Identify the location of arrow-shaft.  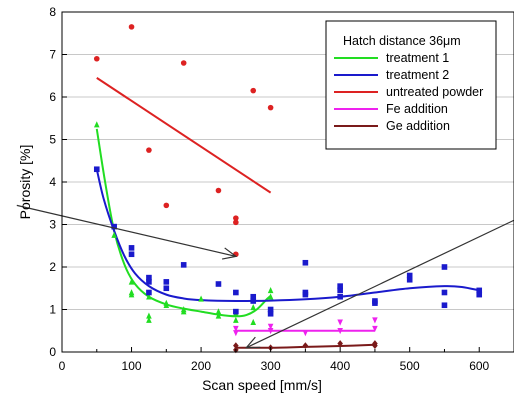
(126, 230).